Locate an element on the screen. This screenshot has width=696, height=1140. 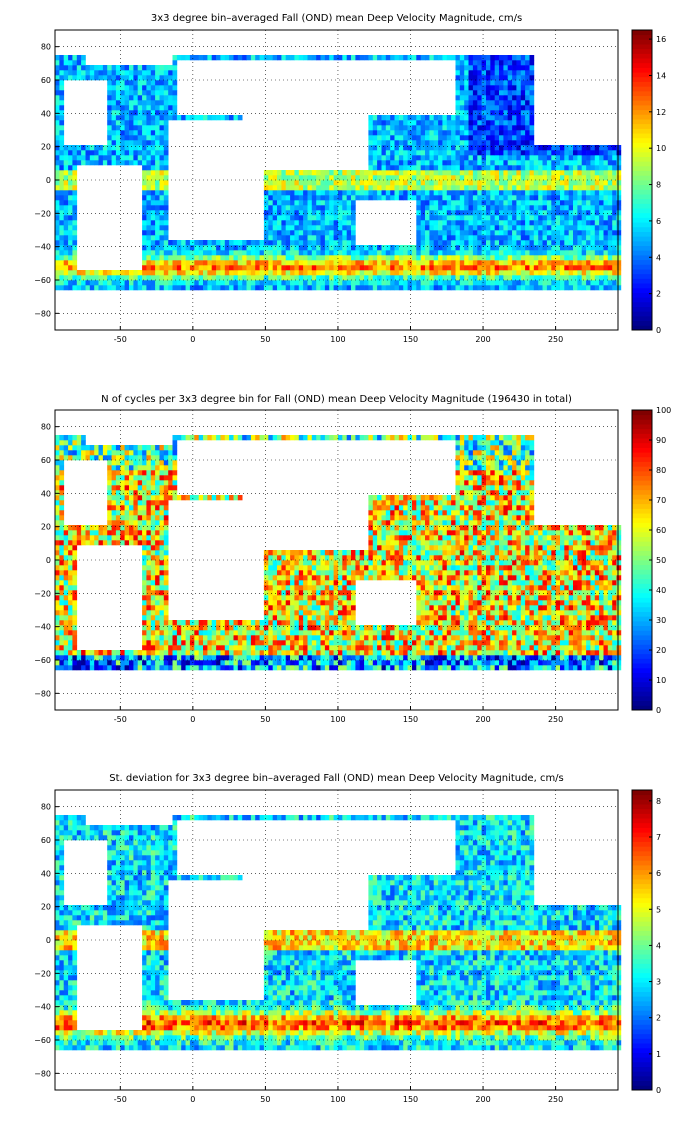
y-tick-label: 0 is located at coordinates (48, 180).